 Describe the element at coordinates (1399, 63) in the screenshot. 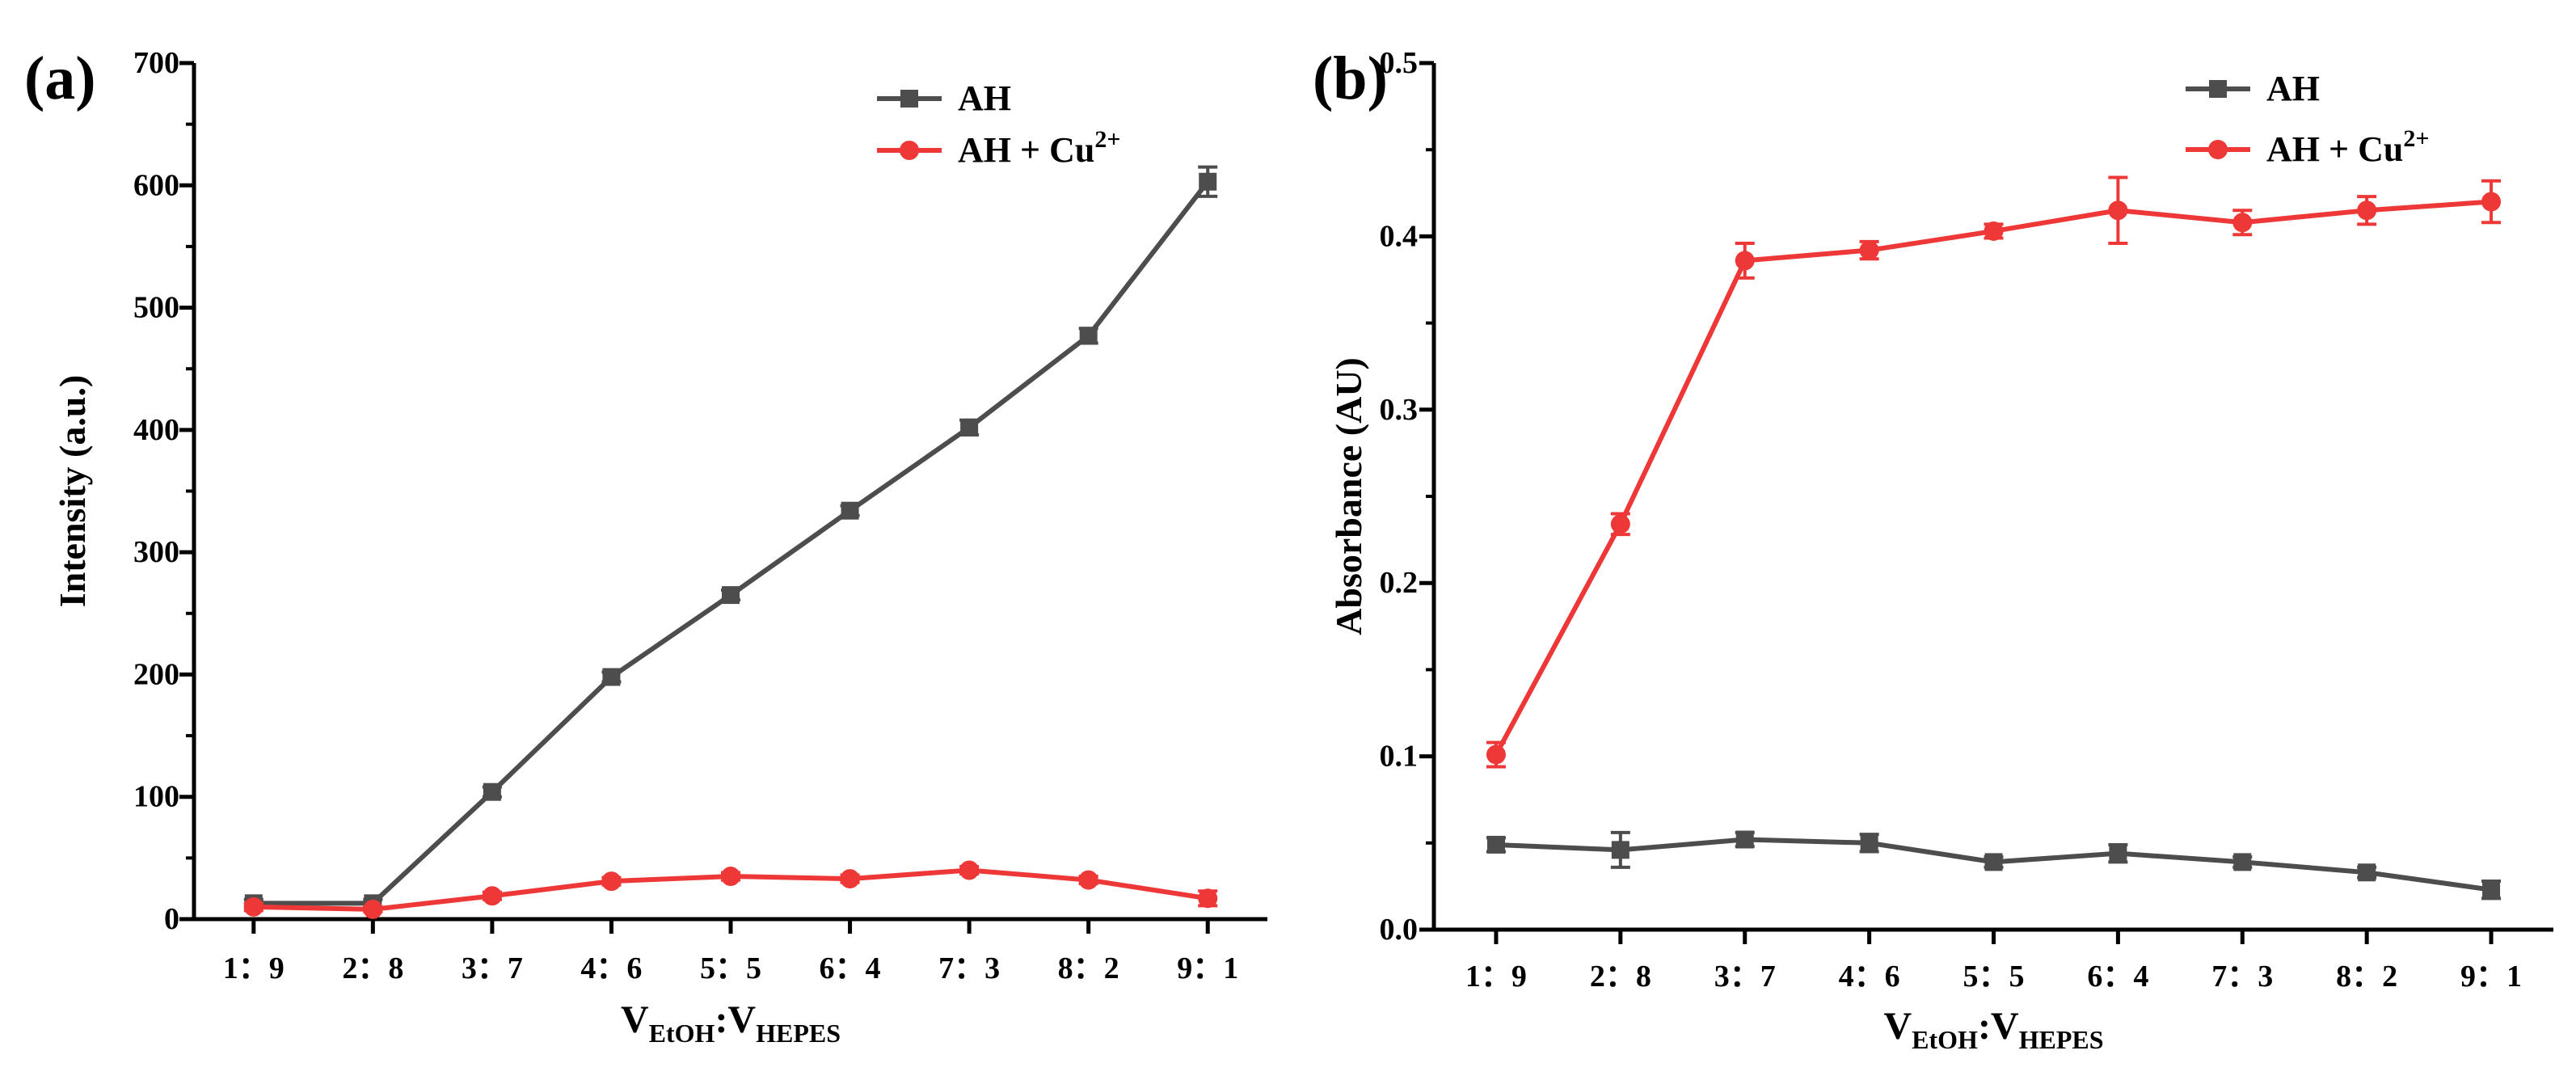

I see `y-tick-label: 0.5` at that location.